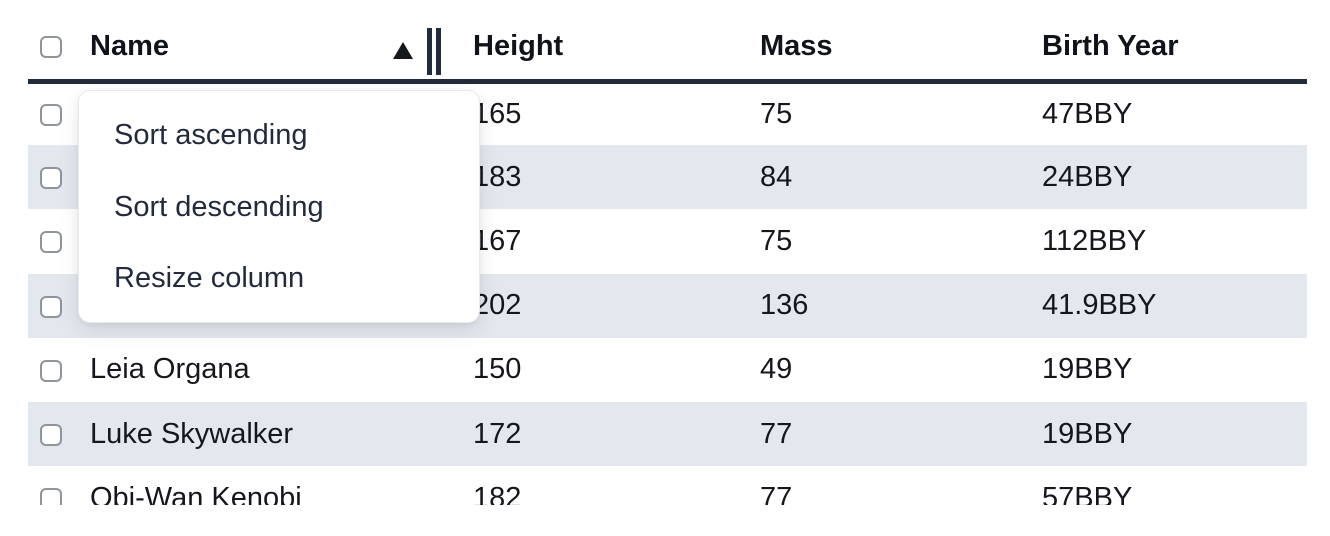  What do you see at coordinates (253, 434) in the screenshot?
I see `name-cell: Luke Skywalker` at bounding box center [253, 434].